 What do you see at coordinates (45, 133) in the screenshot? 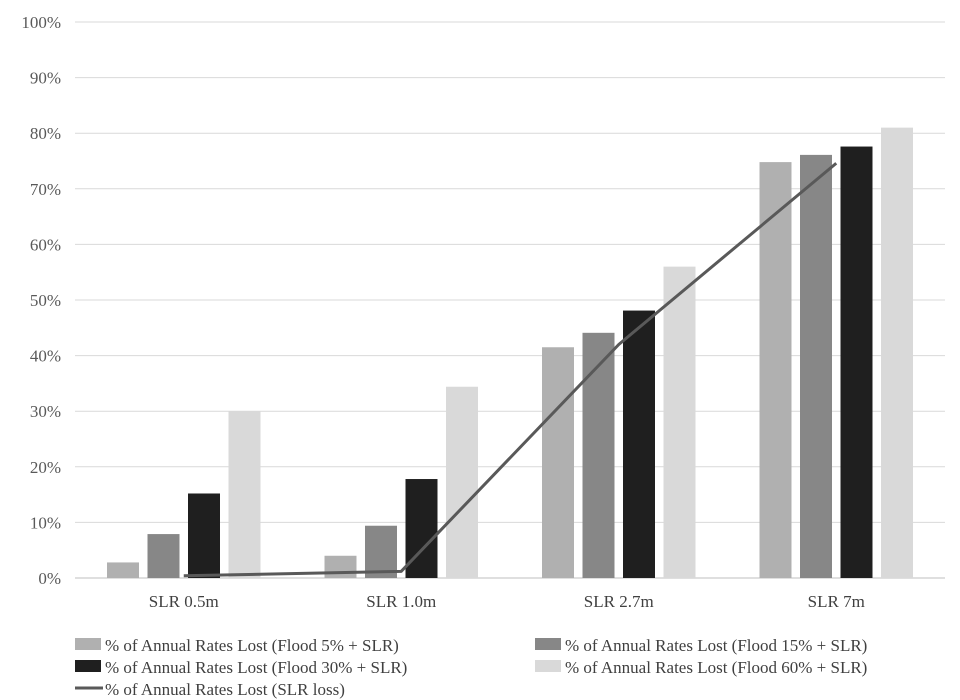
I see `y-tick-label: 80%` at bounding box center [45, 133].